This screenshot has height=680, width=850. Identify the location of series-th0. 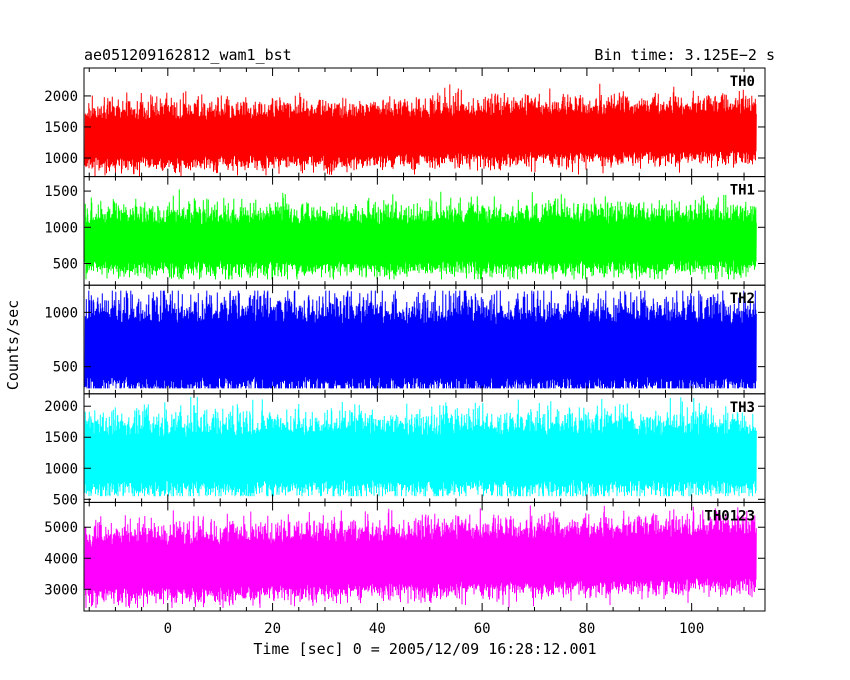
(420, 130).